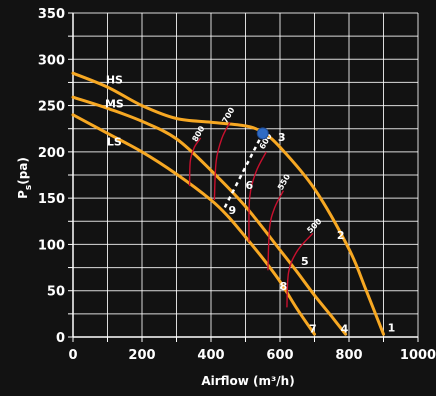 This screenshot has height=396, width=436. What do you see at coordinates (51, 60) in the screenshot?
I see `y-tick-label: 300` at bounding box center [51, 60].